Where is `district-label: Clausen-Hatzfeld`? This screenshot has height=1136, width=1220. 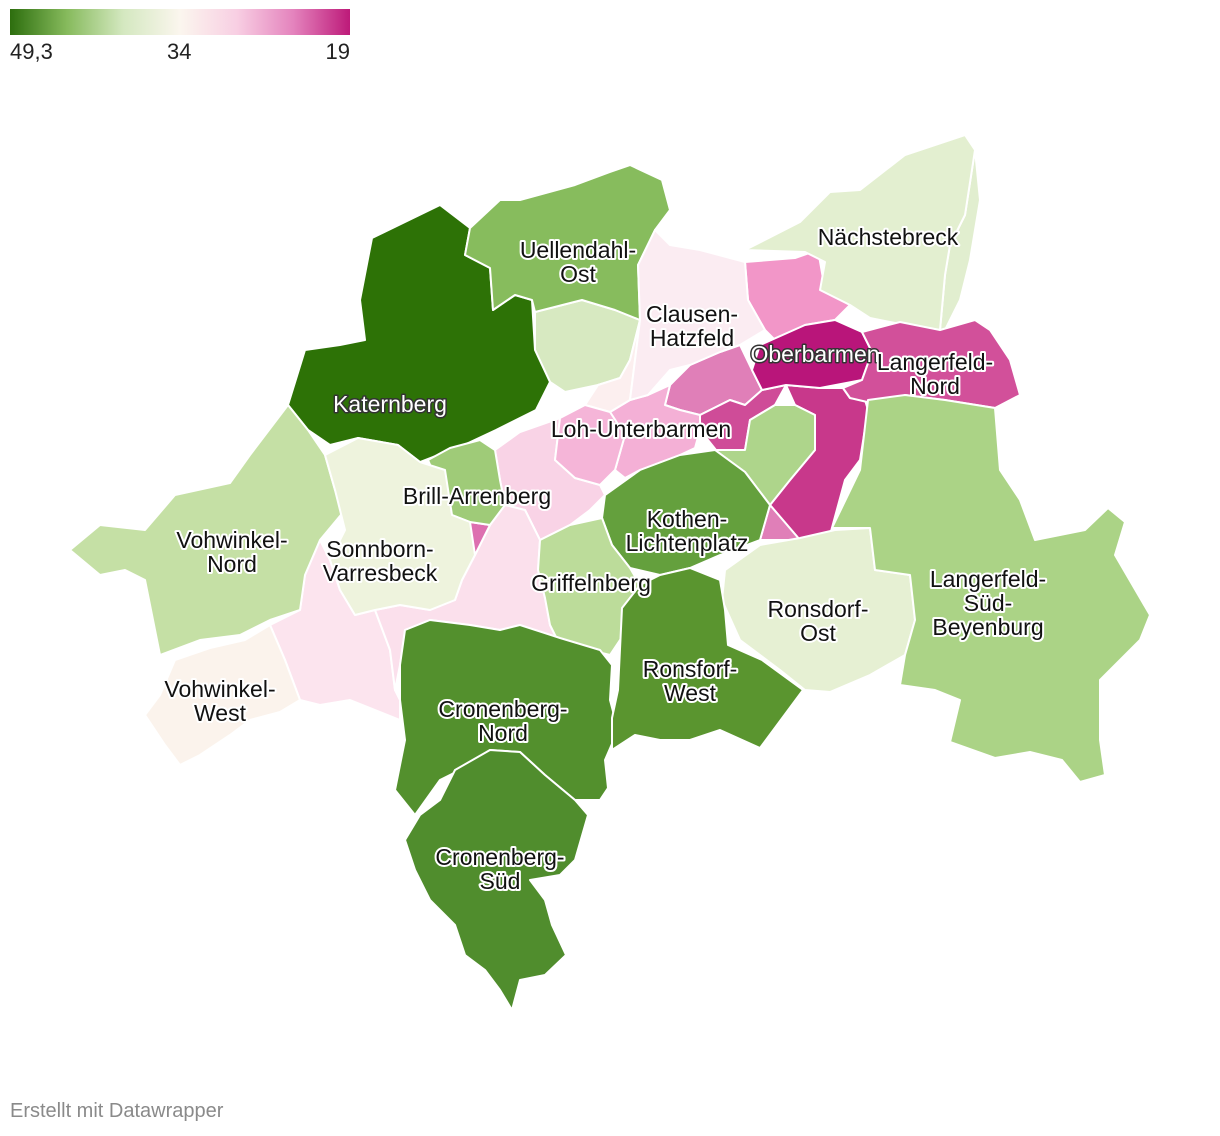
district-label: Clausen-Hatzfeld is located at coordinates (692, 326).